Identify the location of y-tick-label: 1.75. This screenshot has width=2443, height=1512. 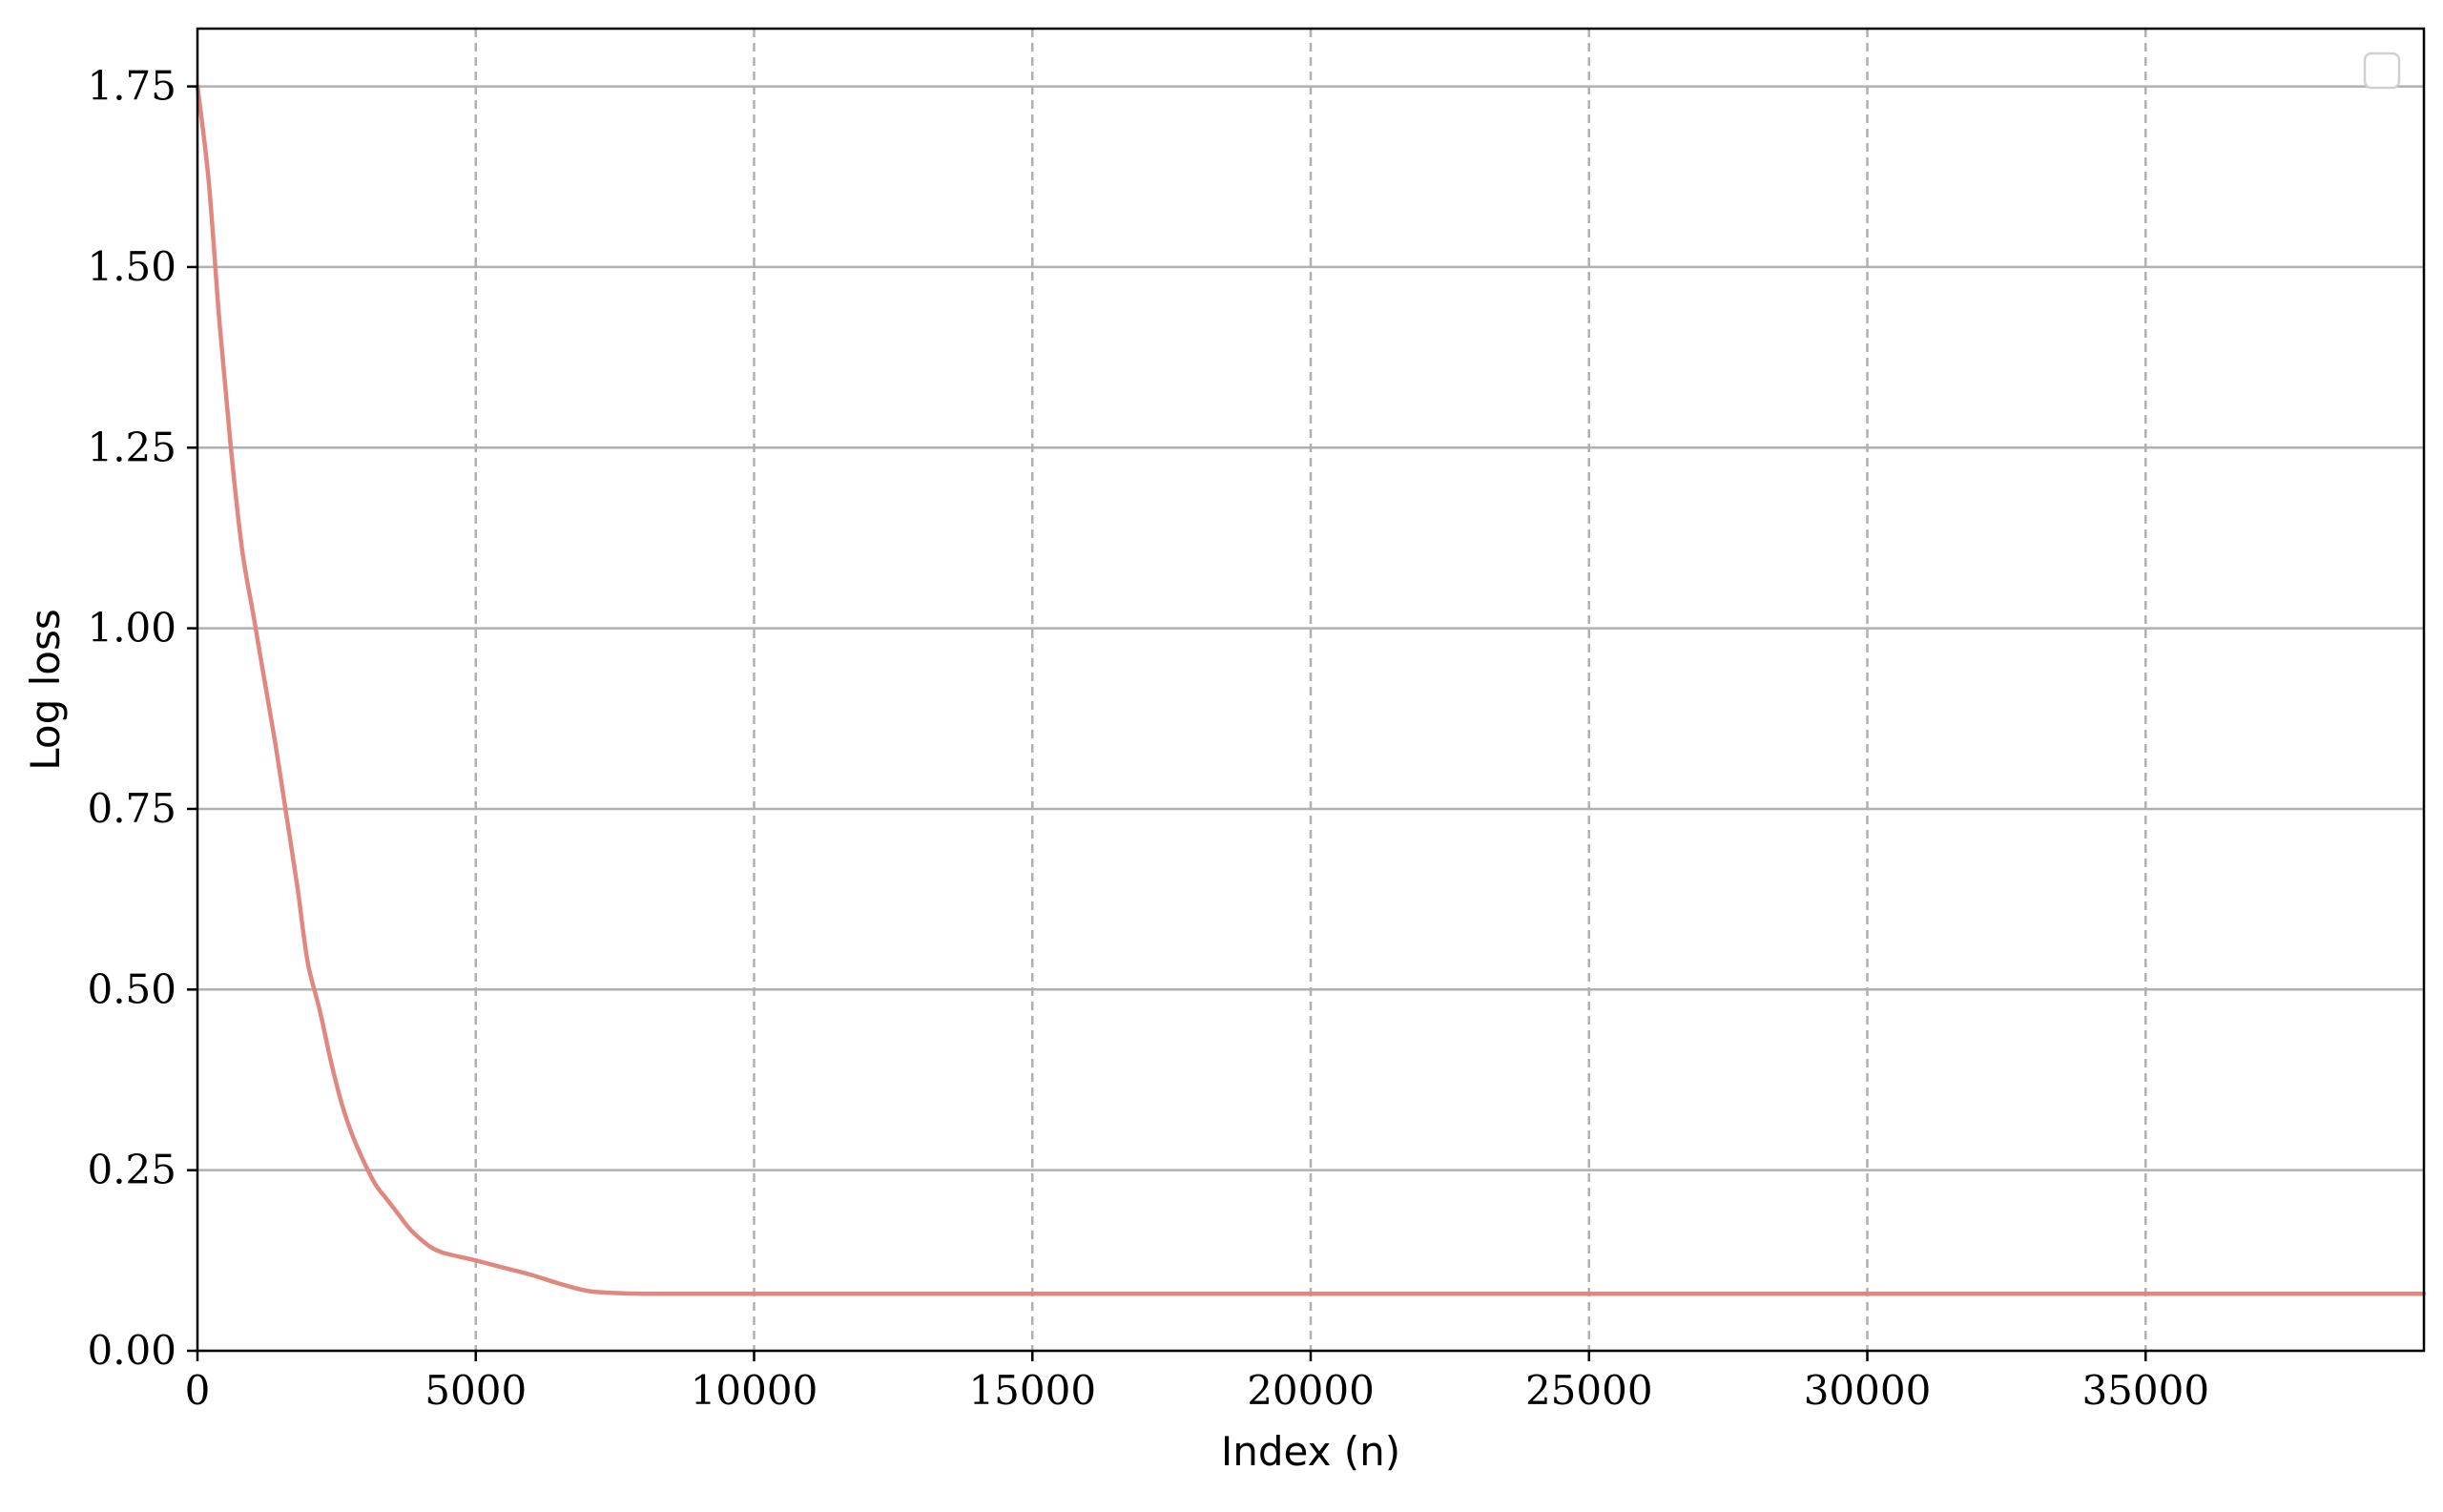
(131, 86).